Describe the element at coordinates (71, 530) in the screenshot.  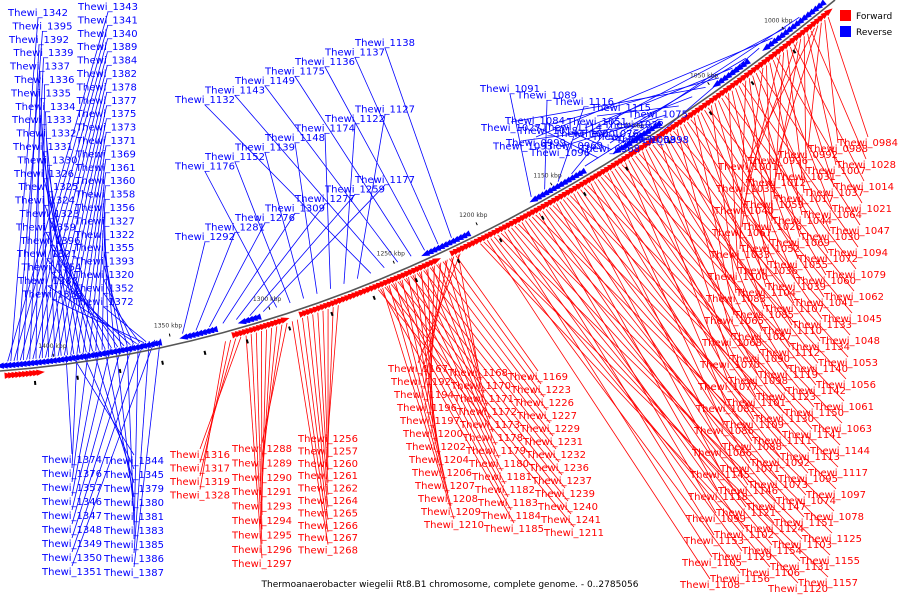
I see `gene-label: Thewi_1348` at that location.